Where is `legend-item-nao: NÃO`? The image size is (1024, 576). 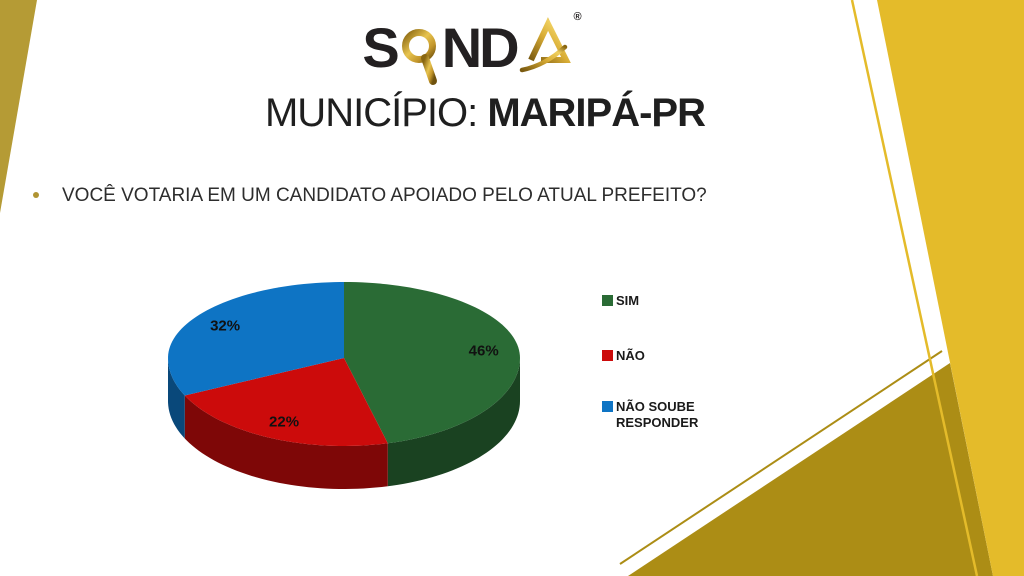
legend-item-nao: NÃO is located at coordinates (661, 356).